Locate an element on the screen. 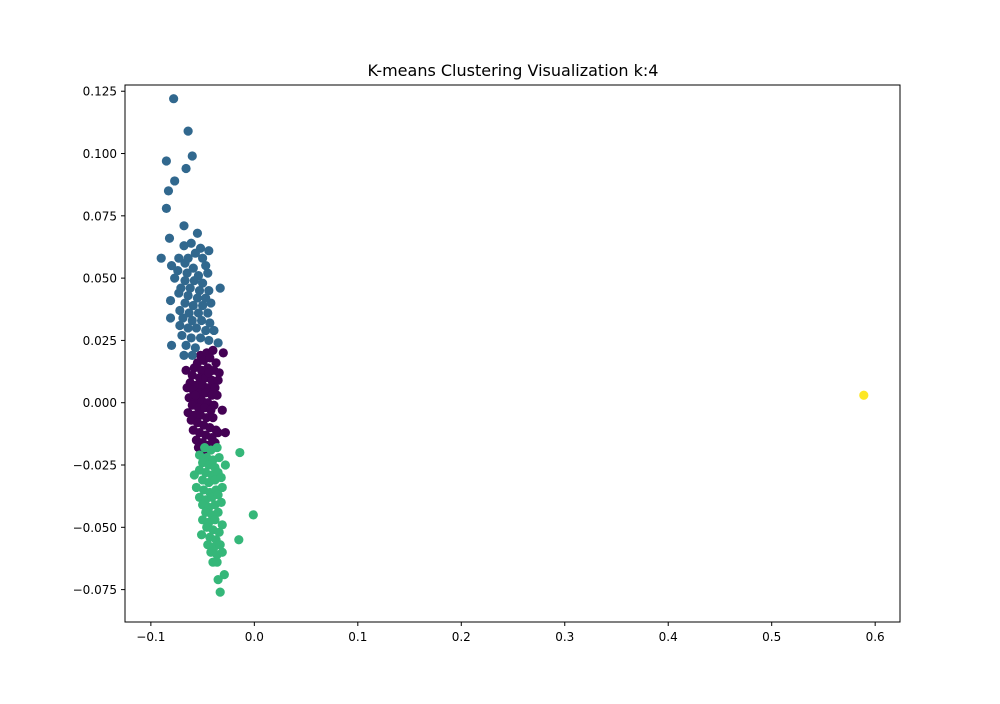  x-tick-label: 0.1 is located at coordinates (357, 637).